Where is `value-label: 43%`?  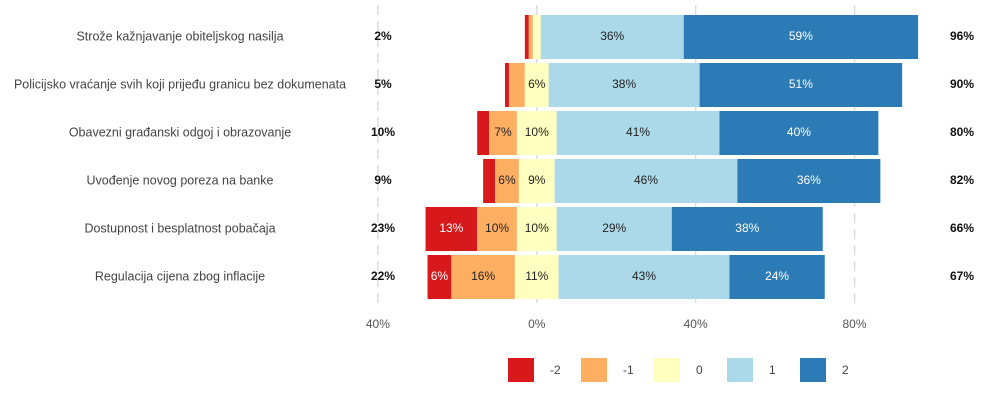 value-label: 43% is located at coordinates (644, 276).